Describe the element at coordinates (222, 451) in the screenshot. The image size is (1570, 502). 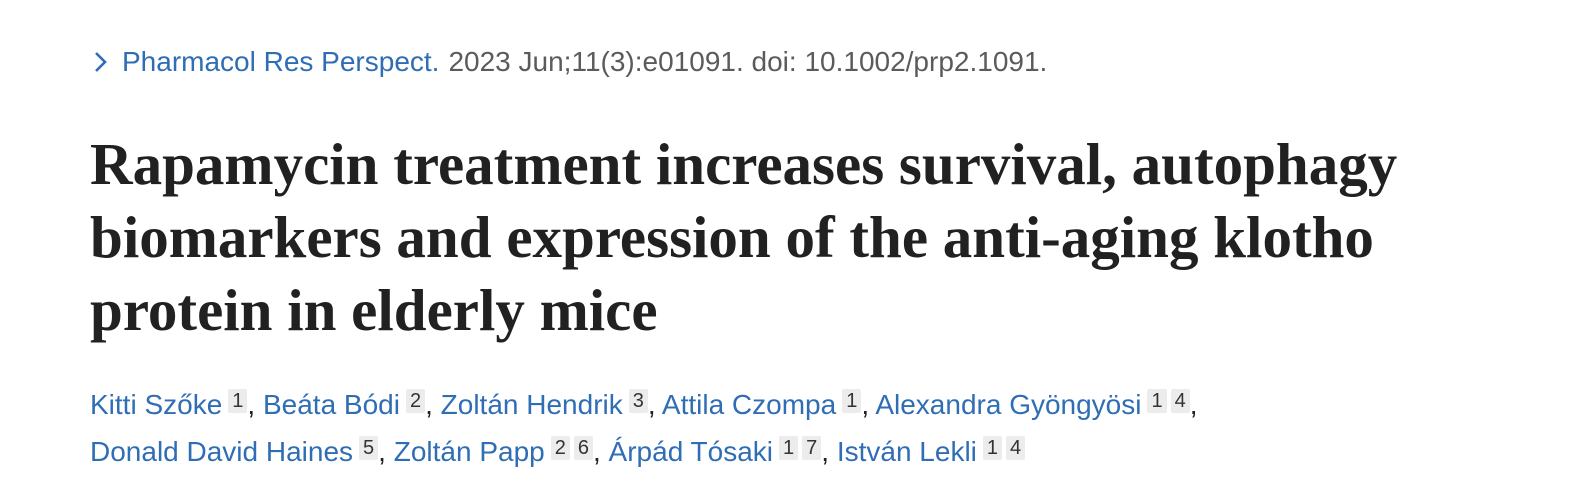
I see `author-name: Donald David Haines` at that location.